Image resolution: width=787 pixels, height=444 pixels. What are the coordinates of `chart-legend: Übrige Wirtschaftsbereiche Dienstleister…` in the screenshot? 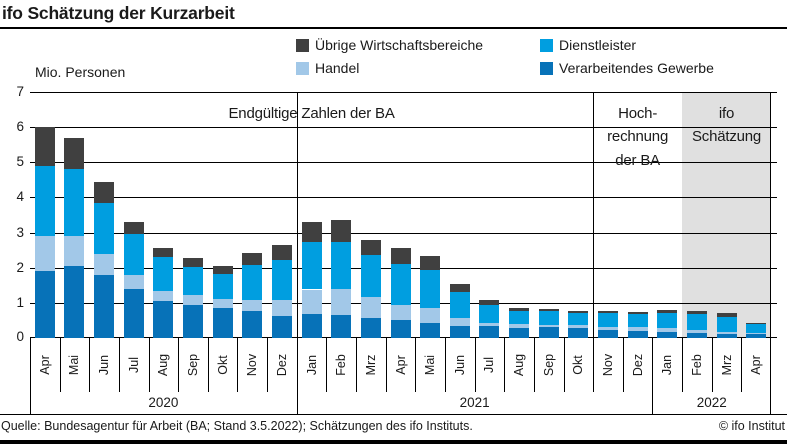 It's located at (505, 56).